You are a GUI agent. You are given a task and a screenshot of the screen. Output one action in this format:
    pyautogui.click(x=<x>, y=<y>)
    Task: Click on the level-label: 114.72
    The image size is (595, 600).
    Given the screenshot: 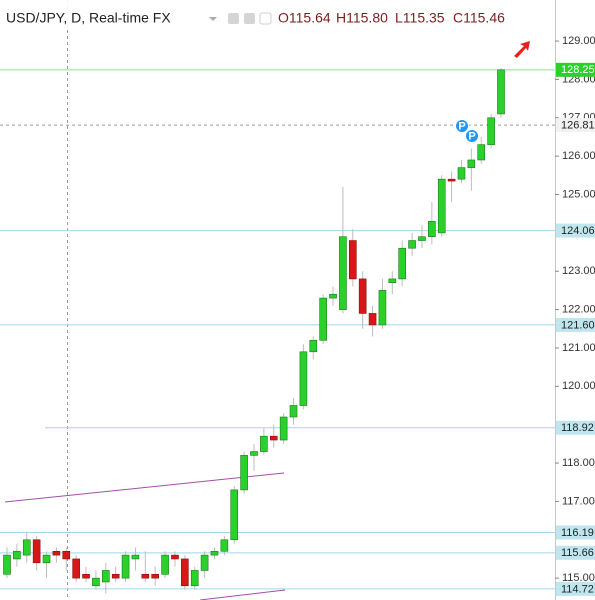 What is the action you would take?
    pyautogui.click(x=577, y=589)
    